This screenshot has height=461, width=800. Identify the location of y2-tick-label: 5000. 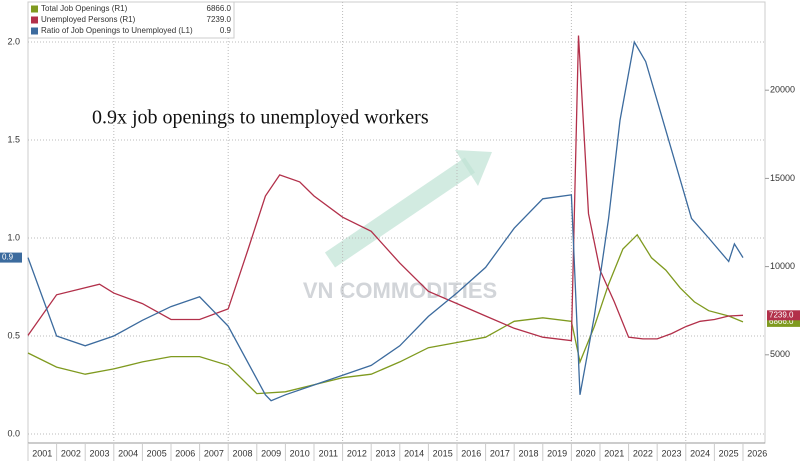
(780, 354).